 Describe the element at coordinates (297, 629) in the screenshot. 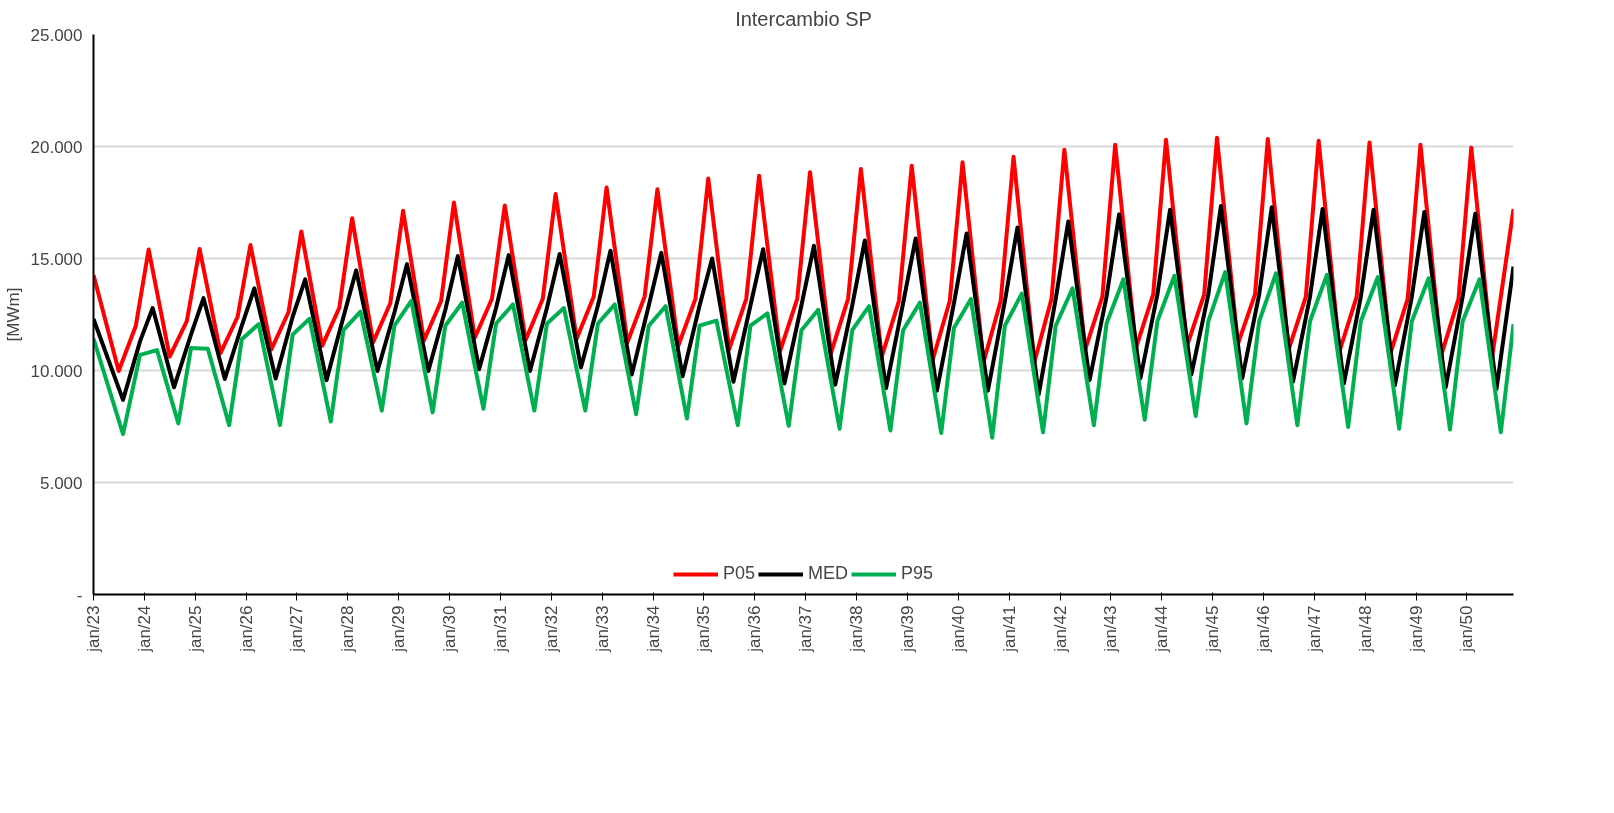

I see `x-tick-label: jan/27` at that location.